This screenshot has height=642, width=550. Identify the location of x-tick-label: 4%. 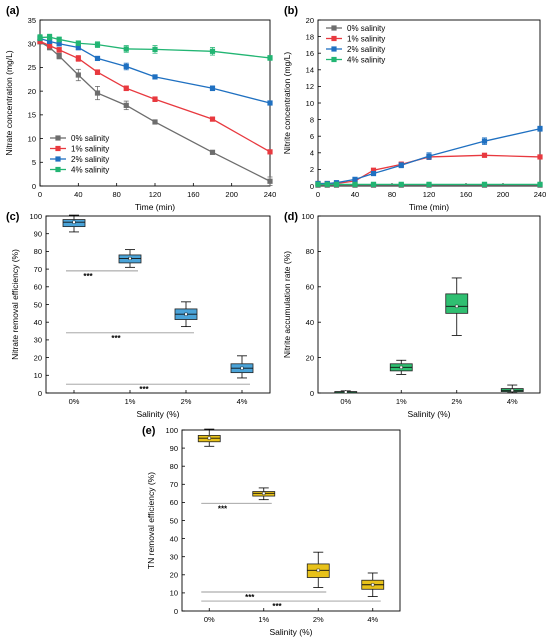
(242, 401).